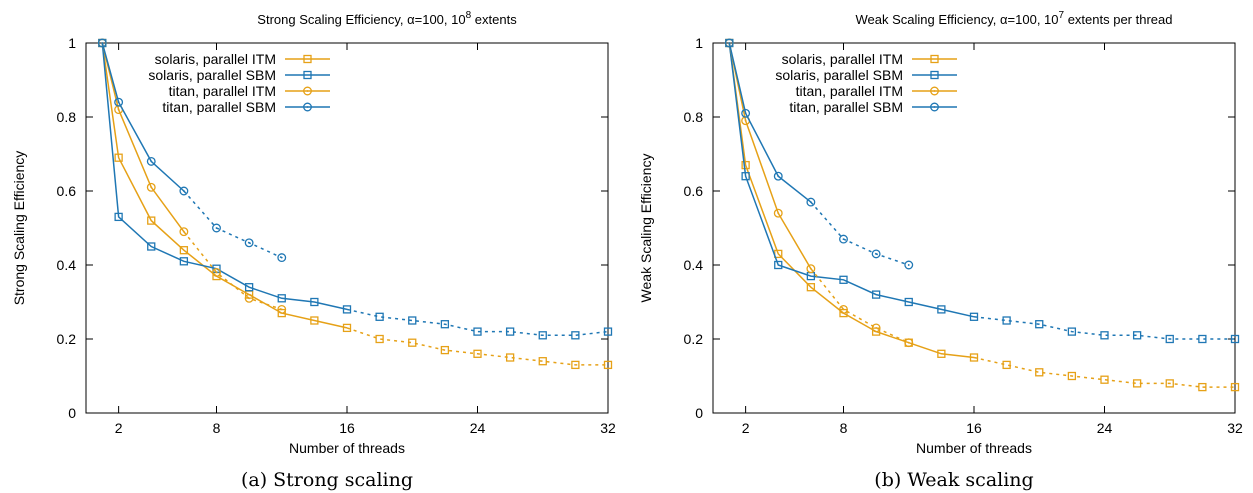  I want to click on chart-title-superscript: 8, so click(469, 15).